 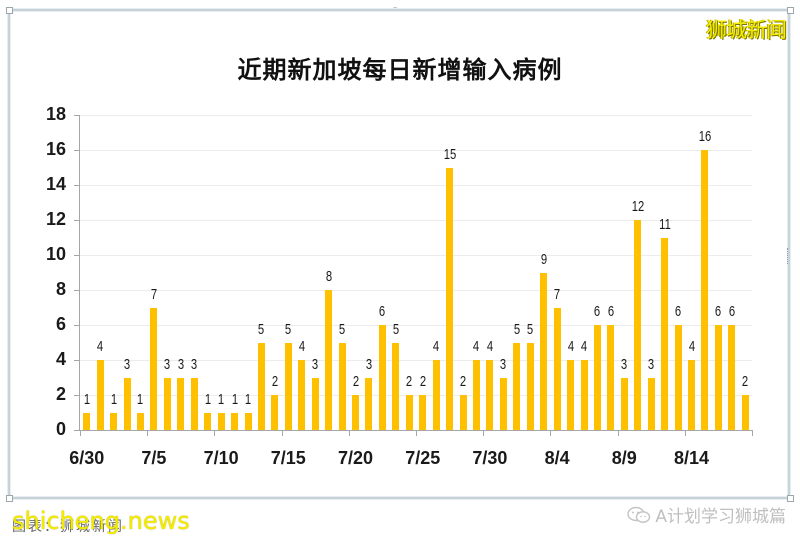 I want to click on chart-title: 近期新加坡每日新增输入病例, so click(x=400, y=70).